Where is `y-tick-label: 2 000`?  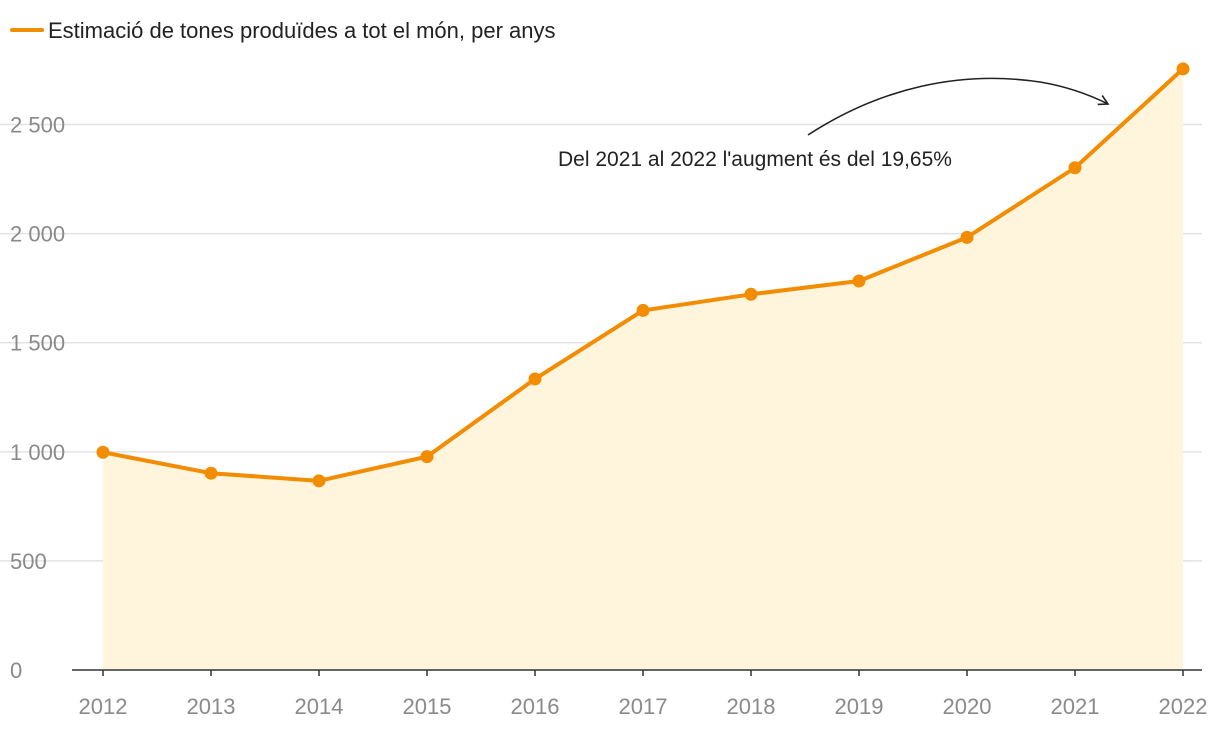 y-tick-label: 2 000 is located at coordinates (37, 234).